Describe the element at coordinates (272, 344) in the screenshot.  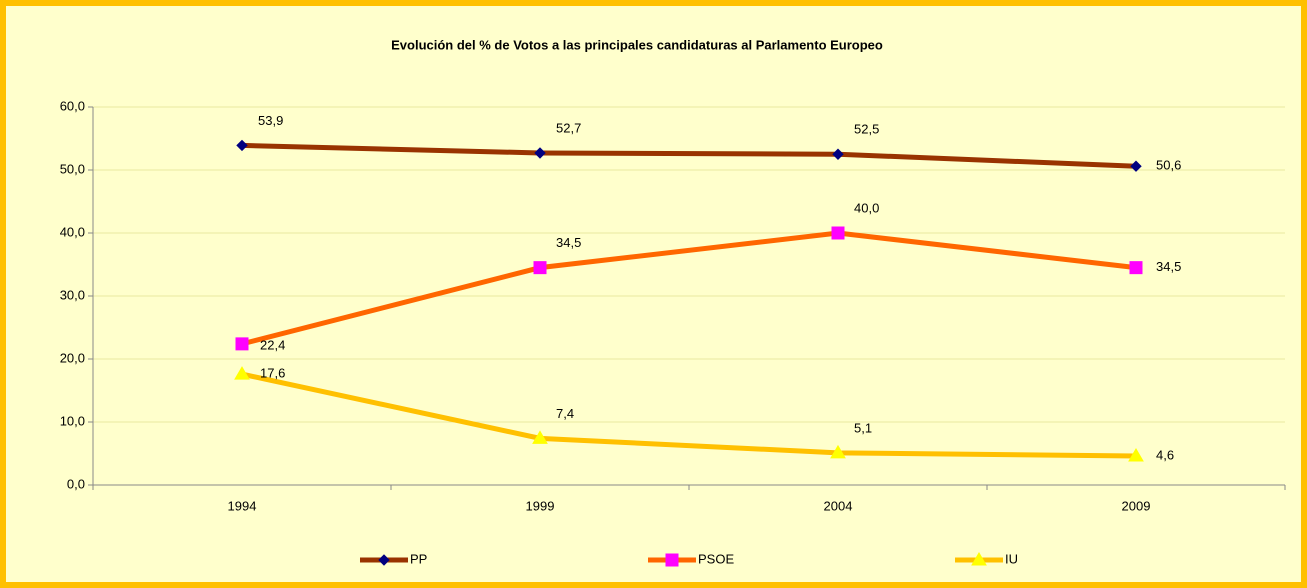
I see `data-label: 22,4` at that location.